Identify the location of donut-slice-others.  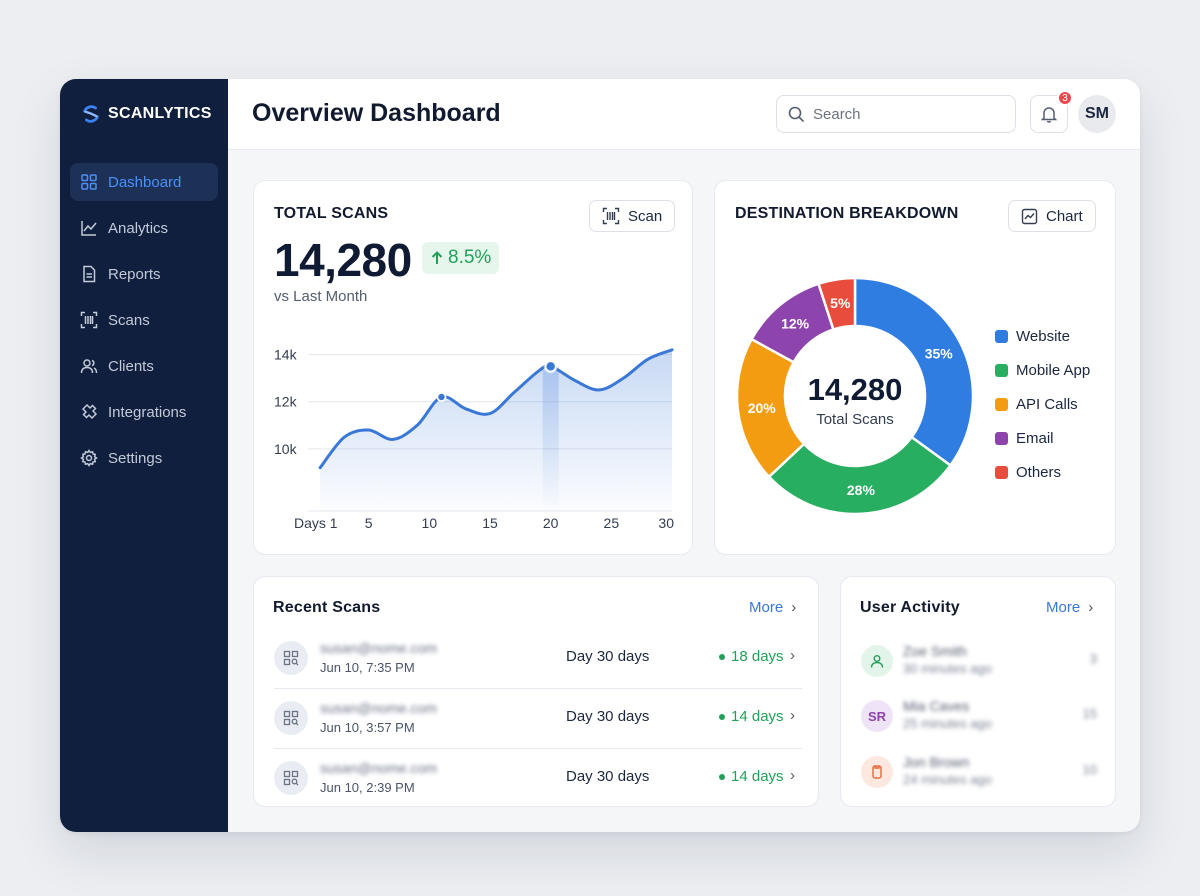
(836, 304).